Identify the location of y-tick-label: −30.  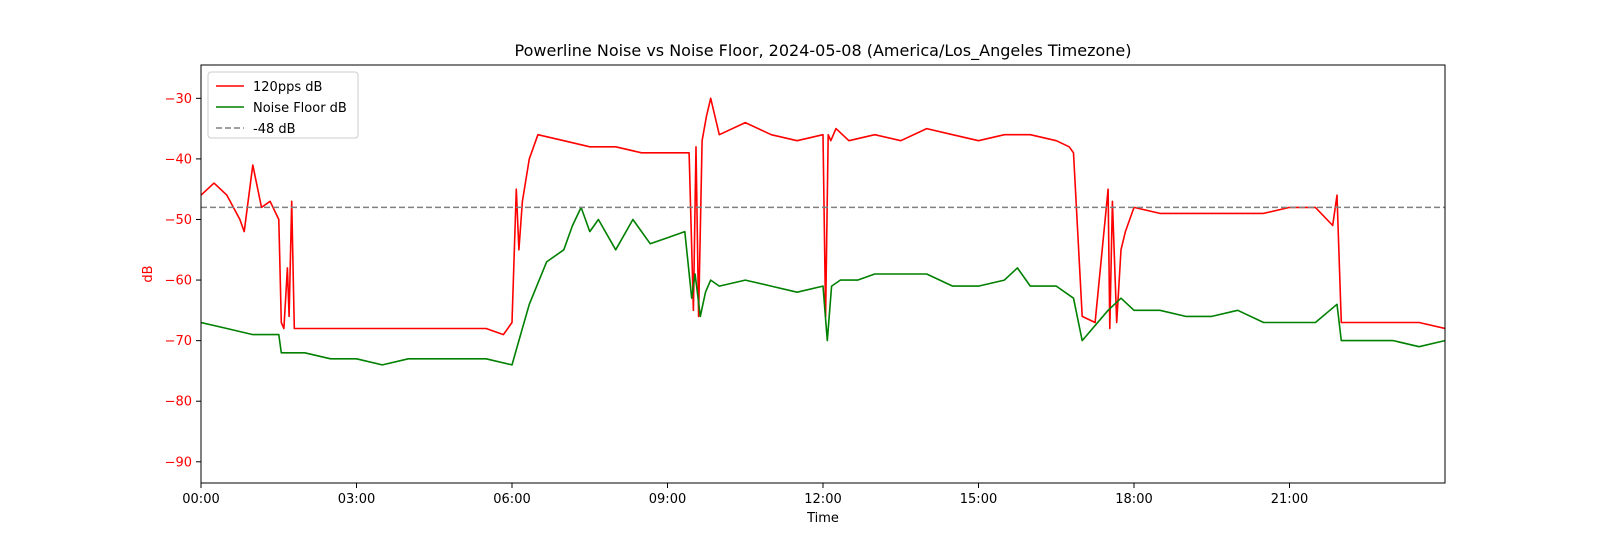
(178, 99).